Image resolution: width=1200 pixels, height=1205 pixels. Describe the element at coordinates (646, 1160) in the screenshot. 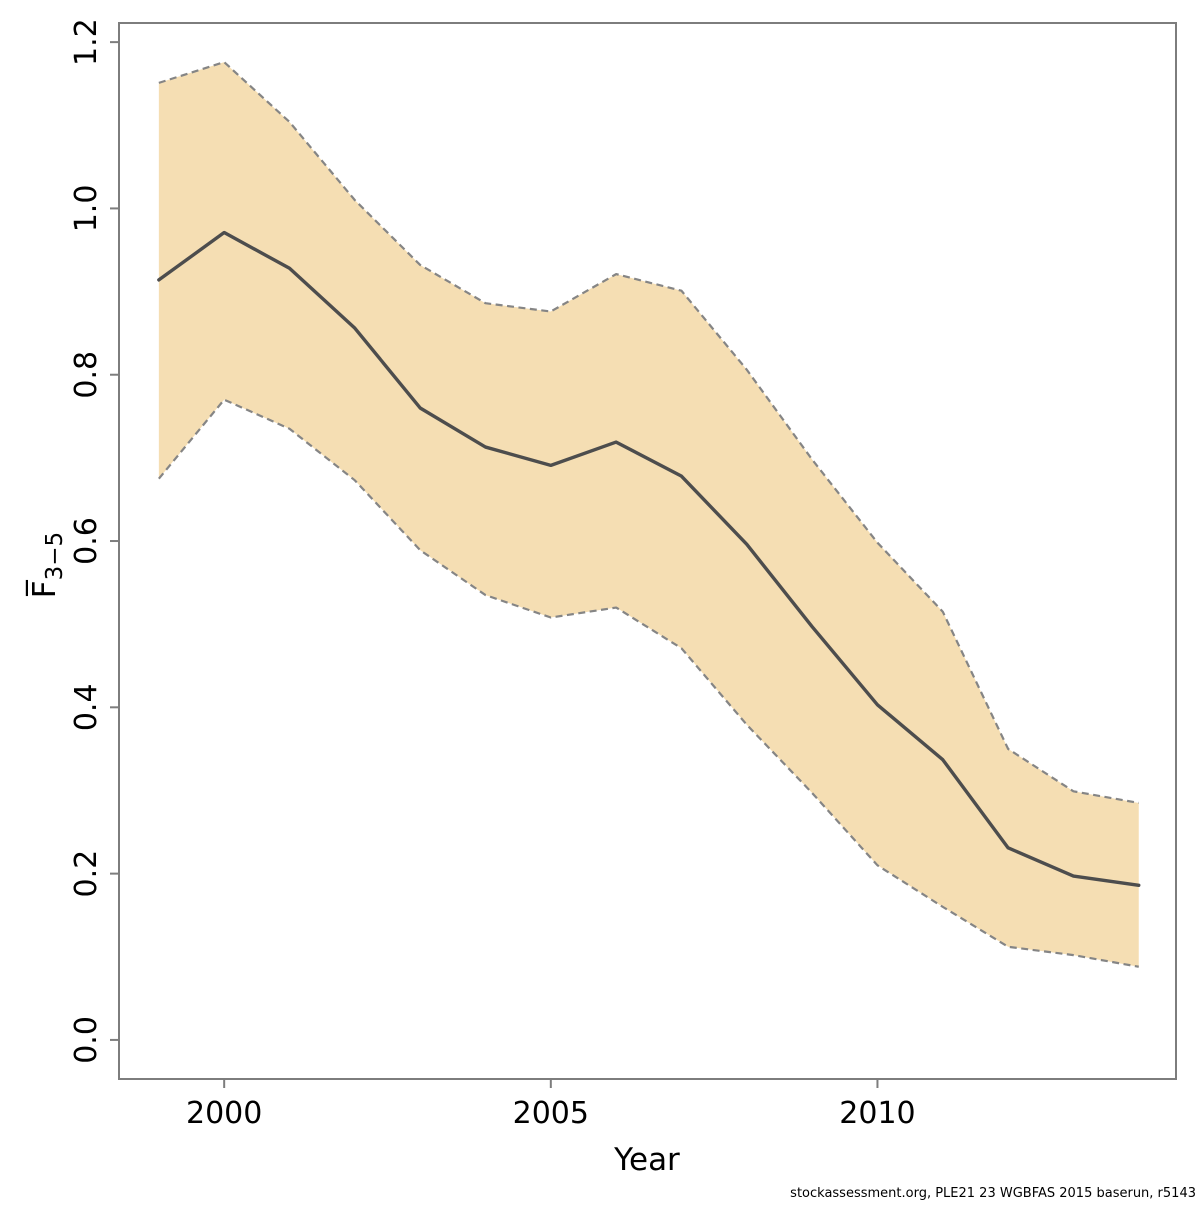

I see `x-axis-title: Year` at that location.